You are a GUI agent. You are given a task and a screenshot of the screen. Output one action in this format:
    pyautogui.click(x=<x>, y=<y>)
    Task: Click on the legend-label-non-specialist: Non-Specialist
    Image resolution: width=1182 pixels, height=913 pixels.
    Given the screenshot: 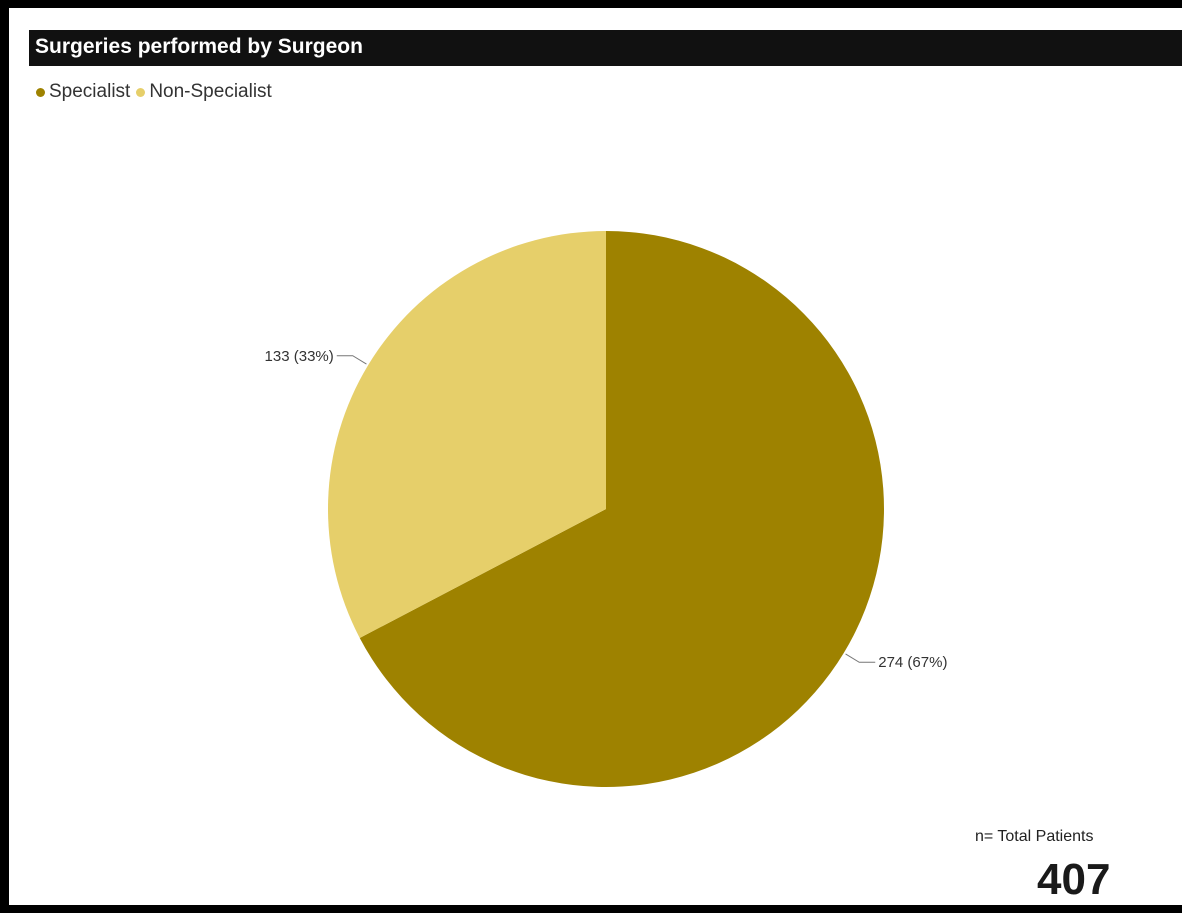 What is the action you would take?
    pyautogui.click(x=210, y=91)
    